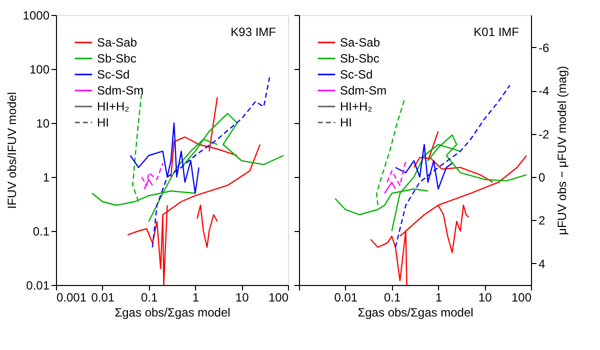 The image size is (600, 350). I want to click on y-tick-label: 0.01, so click(38, 285).